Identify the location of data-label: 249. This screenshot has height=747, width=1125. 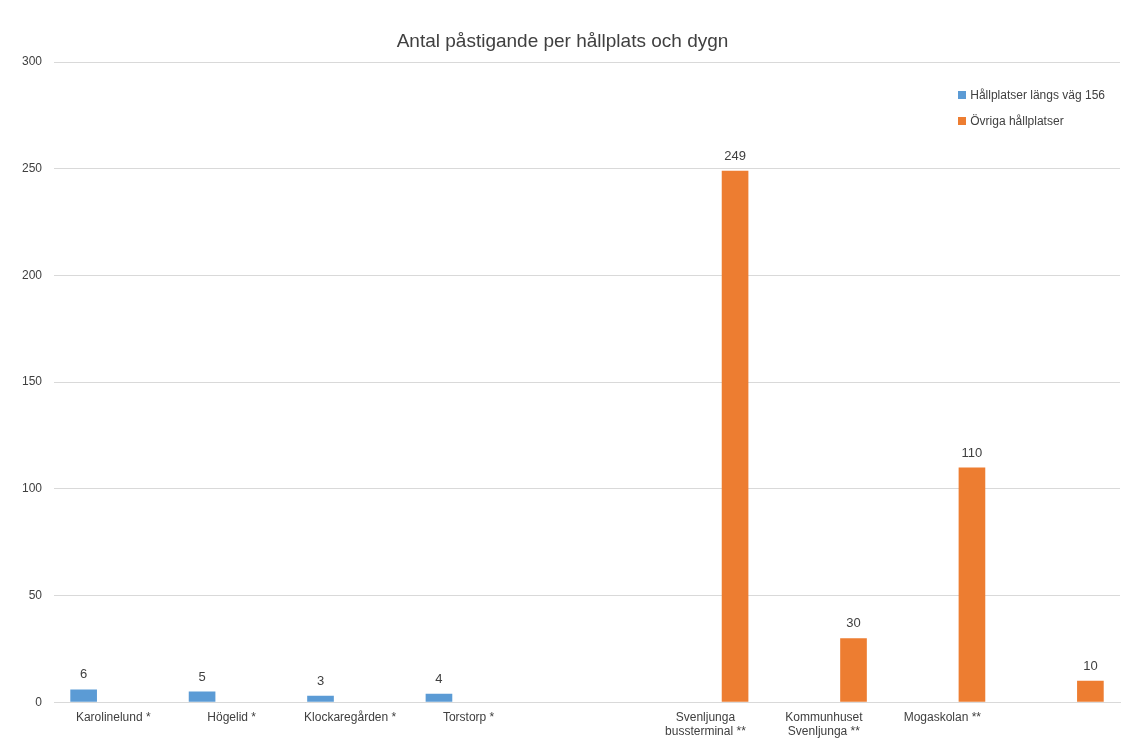
(735, 155).